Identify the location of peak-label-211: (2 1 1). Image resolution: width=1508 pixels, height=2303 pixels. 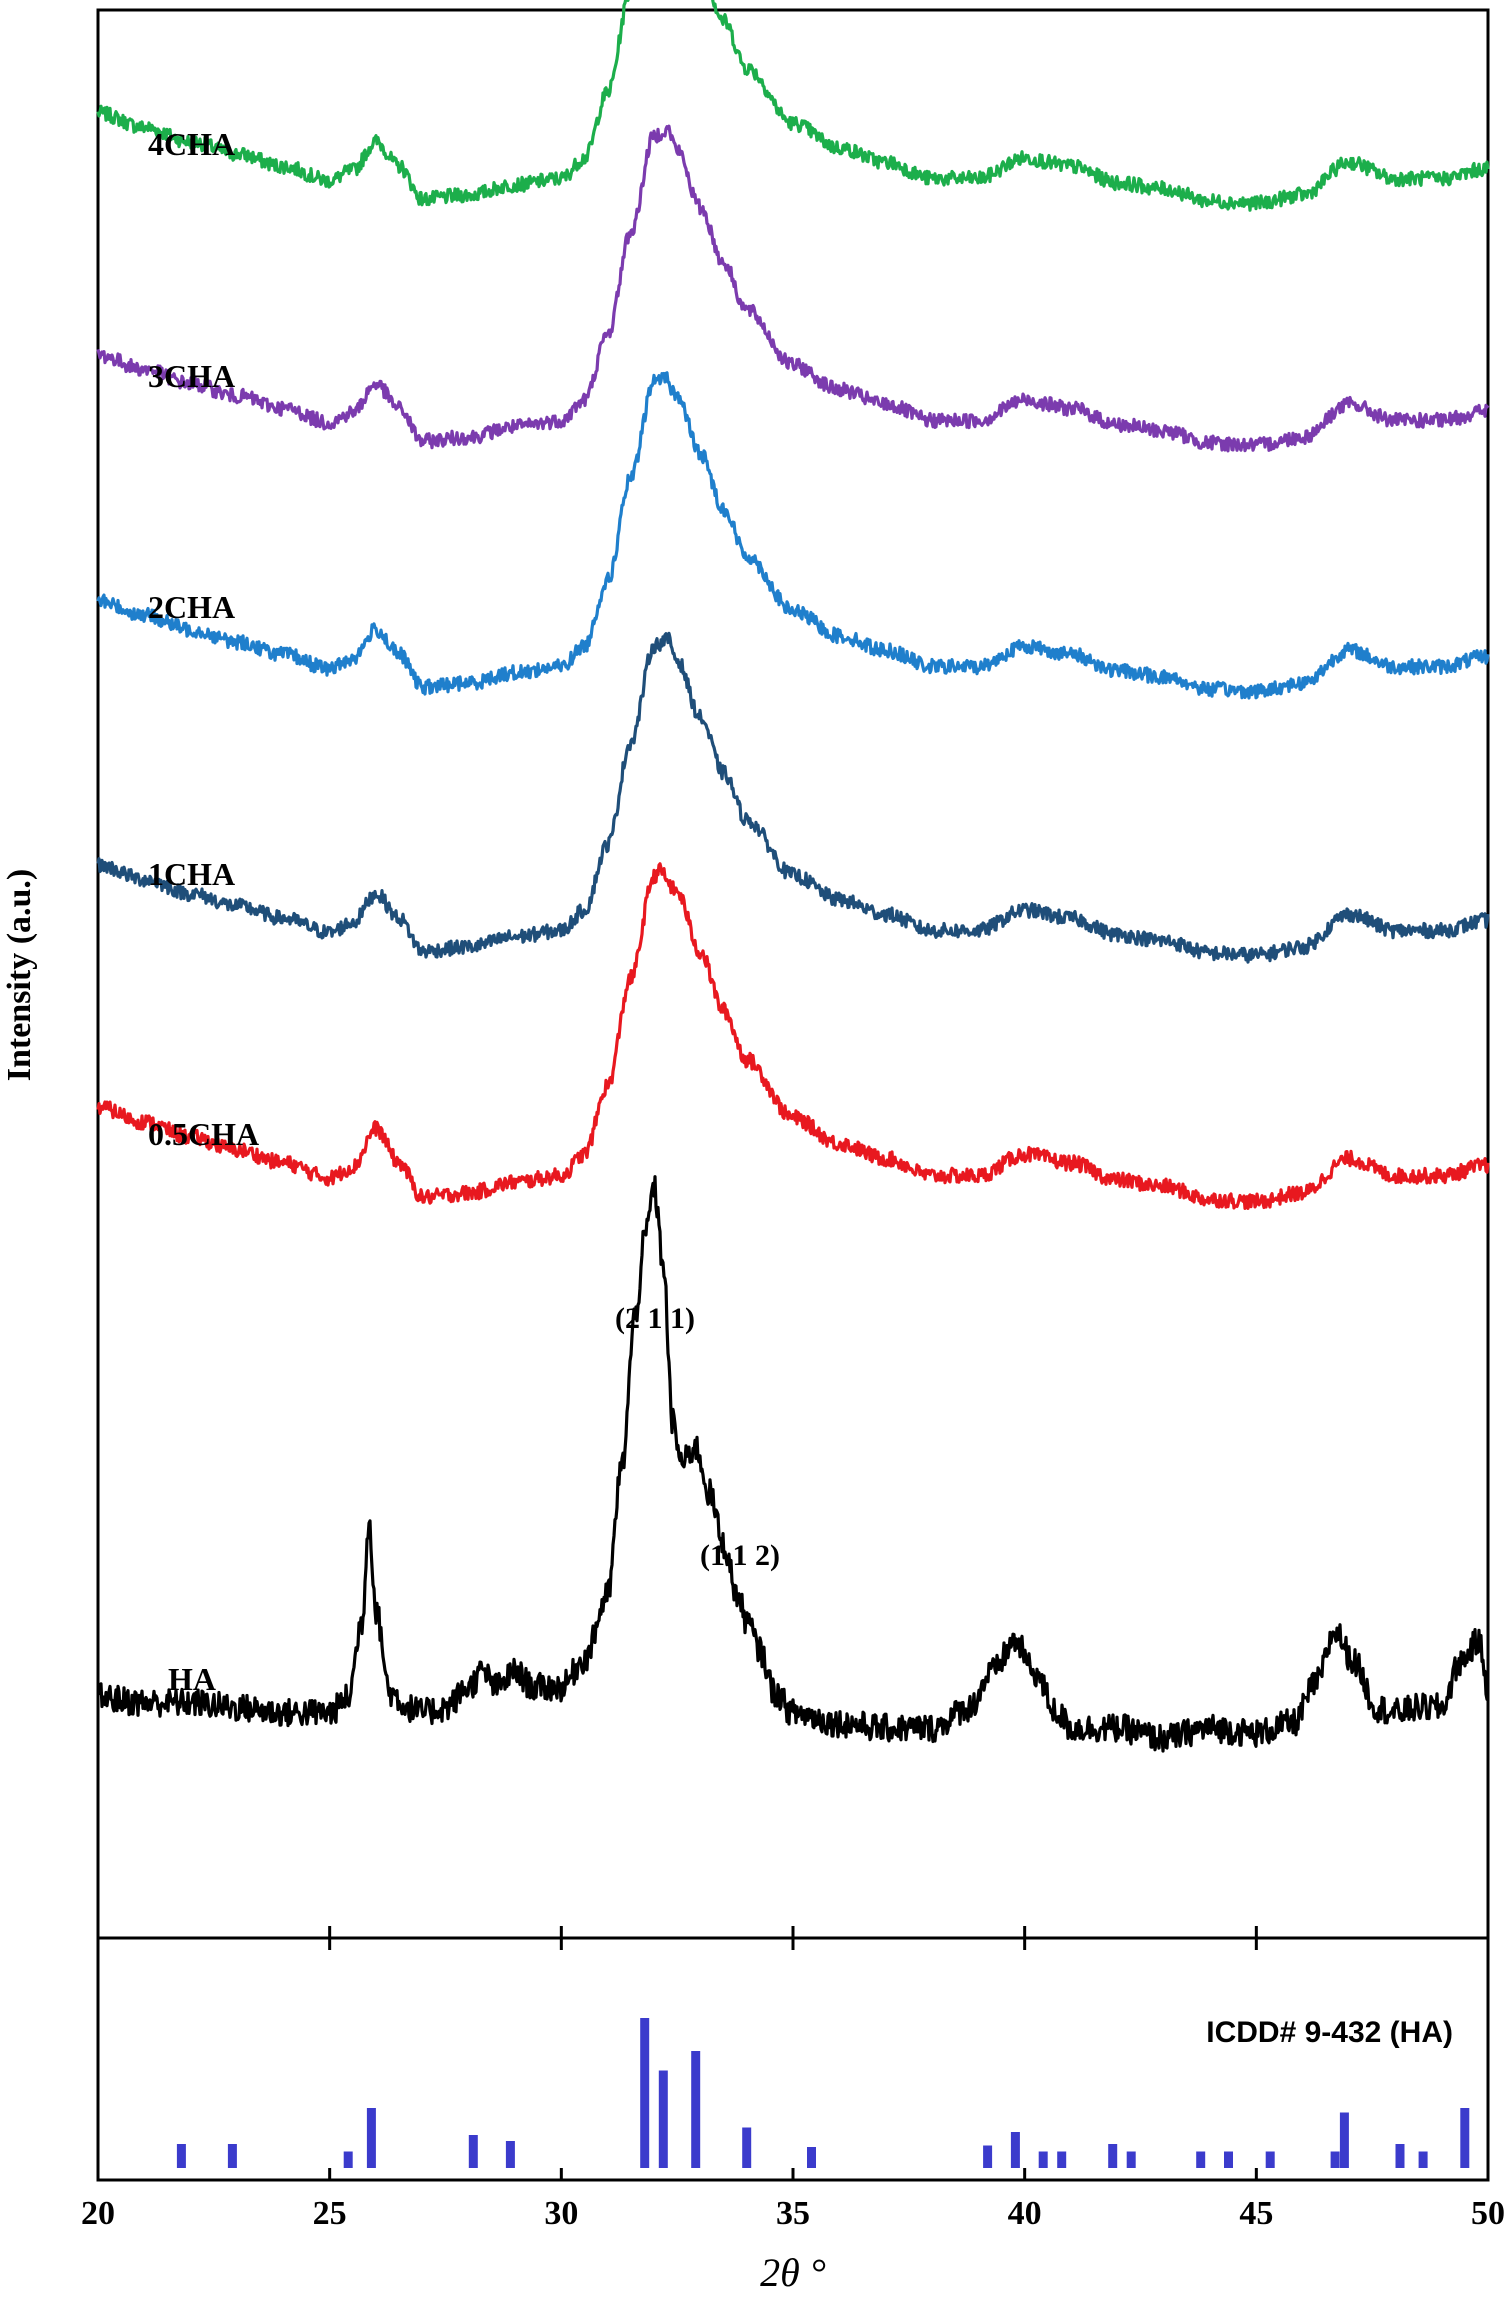
(655, 1318).